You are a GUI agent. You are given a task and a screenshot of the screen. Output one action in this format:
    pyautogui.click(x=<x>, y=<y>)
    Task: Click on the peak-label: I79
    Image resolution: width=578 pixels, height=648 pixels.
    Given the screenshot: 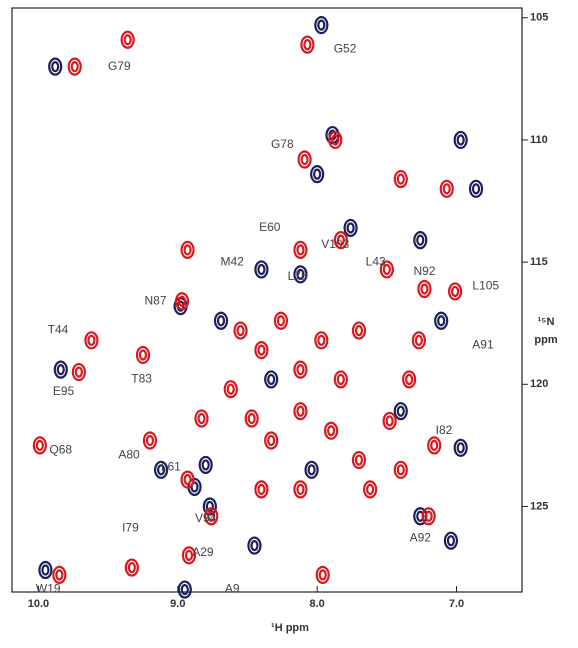 What is the action you would take?
    pyautogui.click(x=130, y=528)
    